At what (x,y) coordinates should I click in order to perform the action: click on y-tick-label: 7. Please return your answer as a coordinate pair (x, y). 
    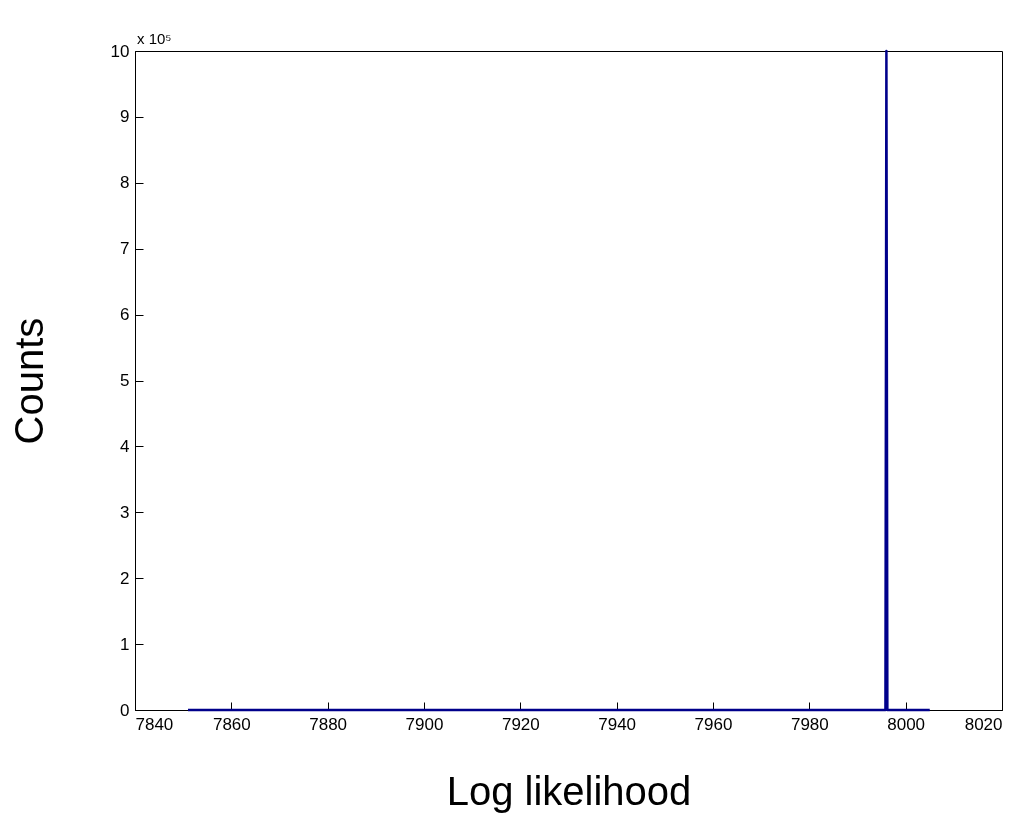
    Looking at the image, I should click on (125, 249).